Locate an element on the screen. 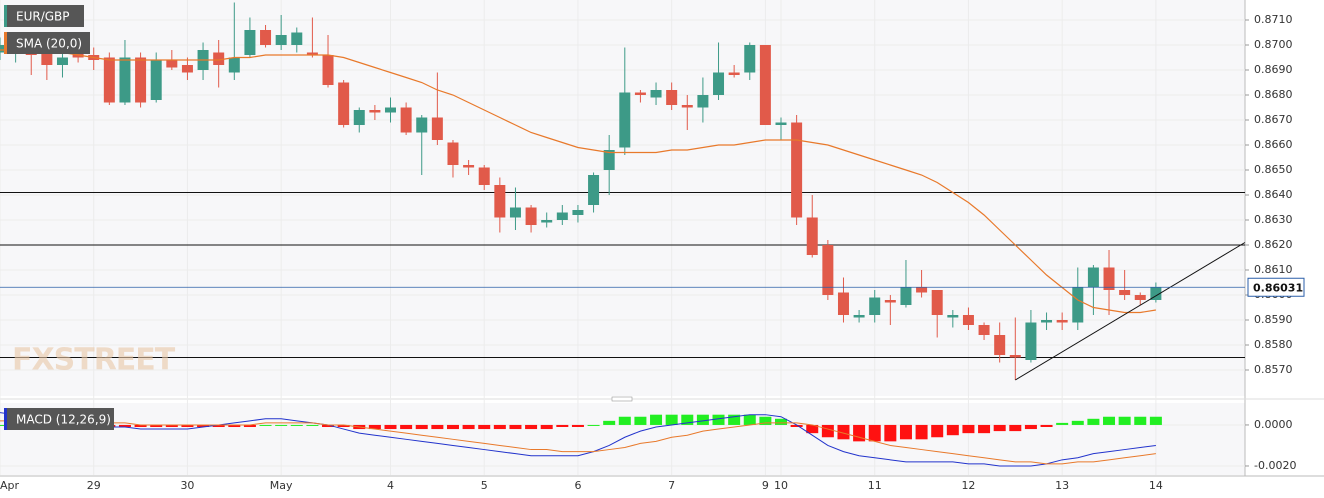  y-tick-label: 0.0000 is located at coordinates (1273, 424).